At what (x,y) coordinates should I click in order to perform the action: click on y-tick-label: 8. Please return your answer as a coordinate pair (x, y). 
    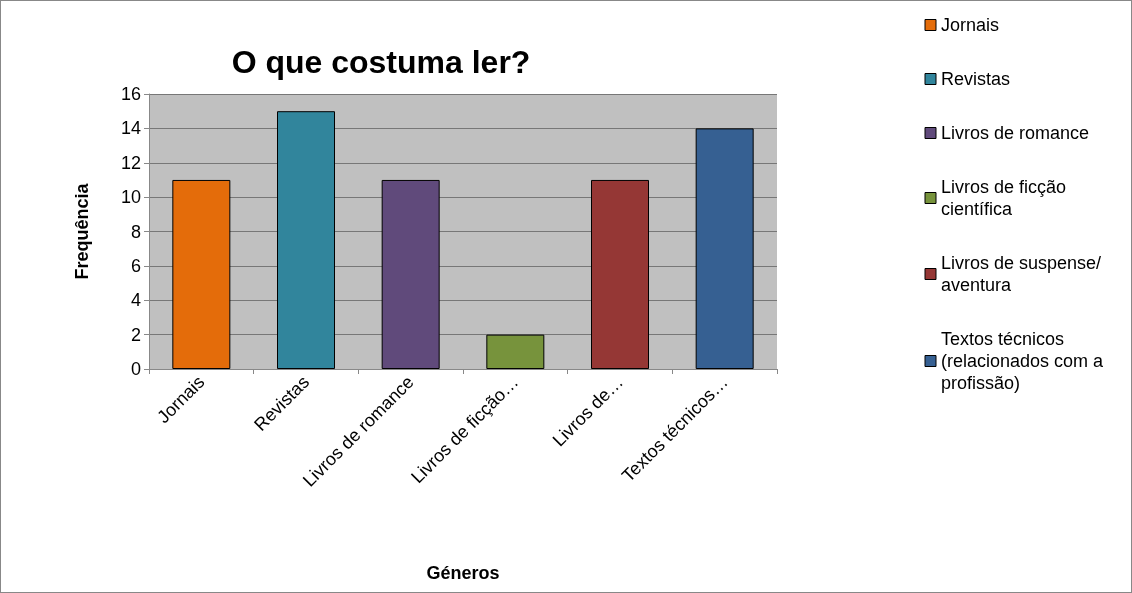
    Looking at the image, I should click on (135, 231).